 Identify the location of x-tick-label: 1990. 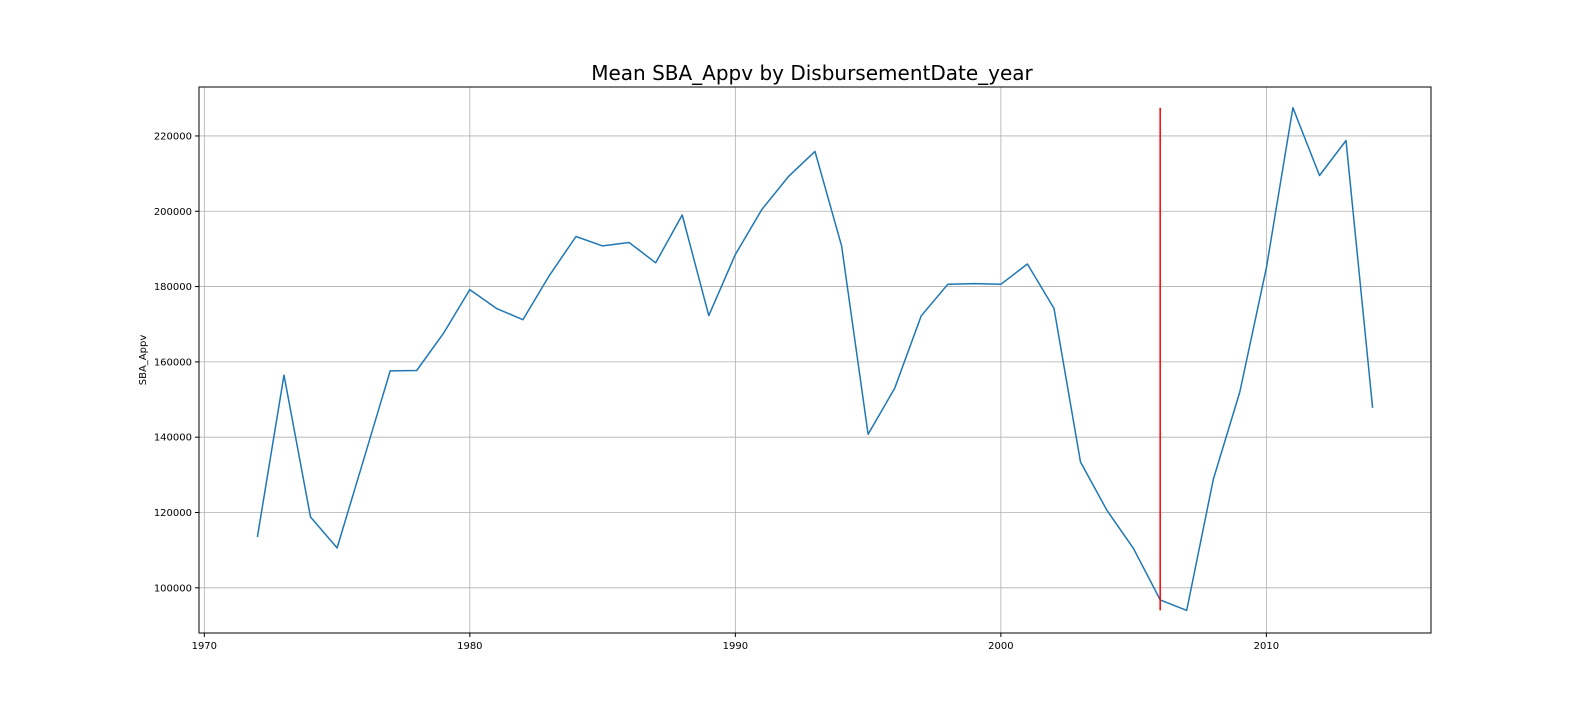
(735, 646).